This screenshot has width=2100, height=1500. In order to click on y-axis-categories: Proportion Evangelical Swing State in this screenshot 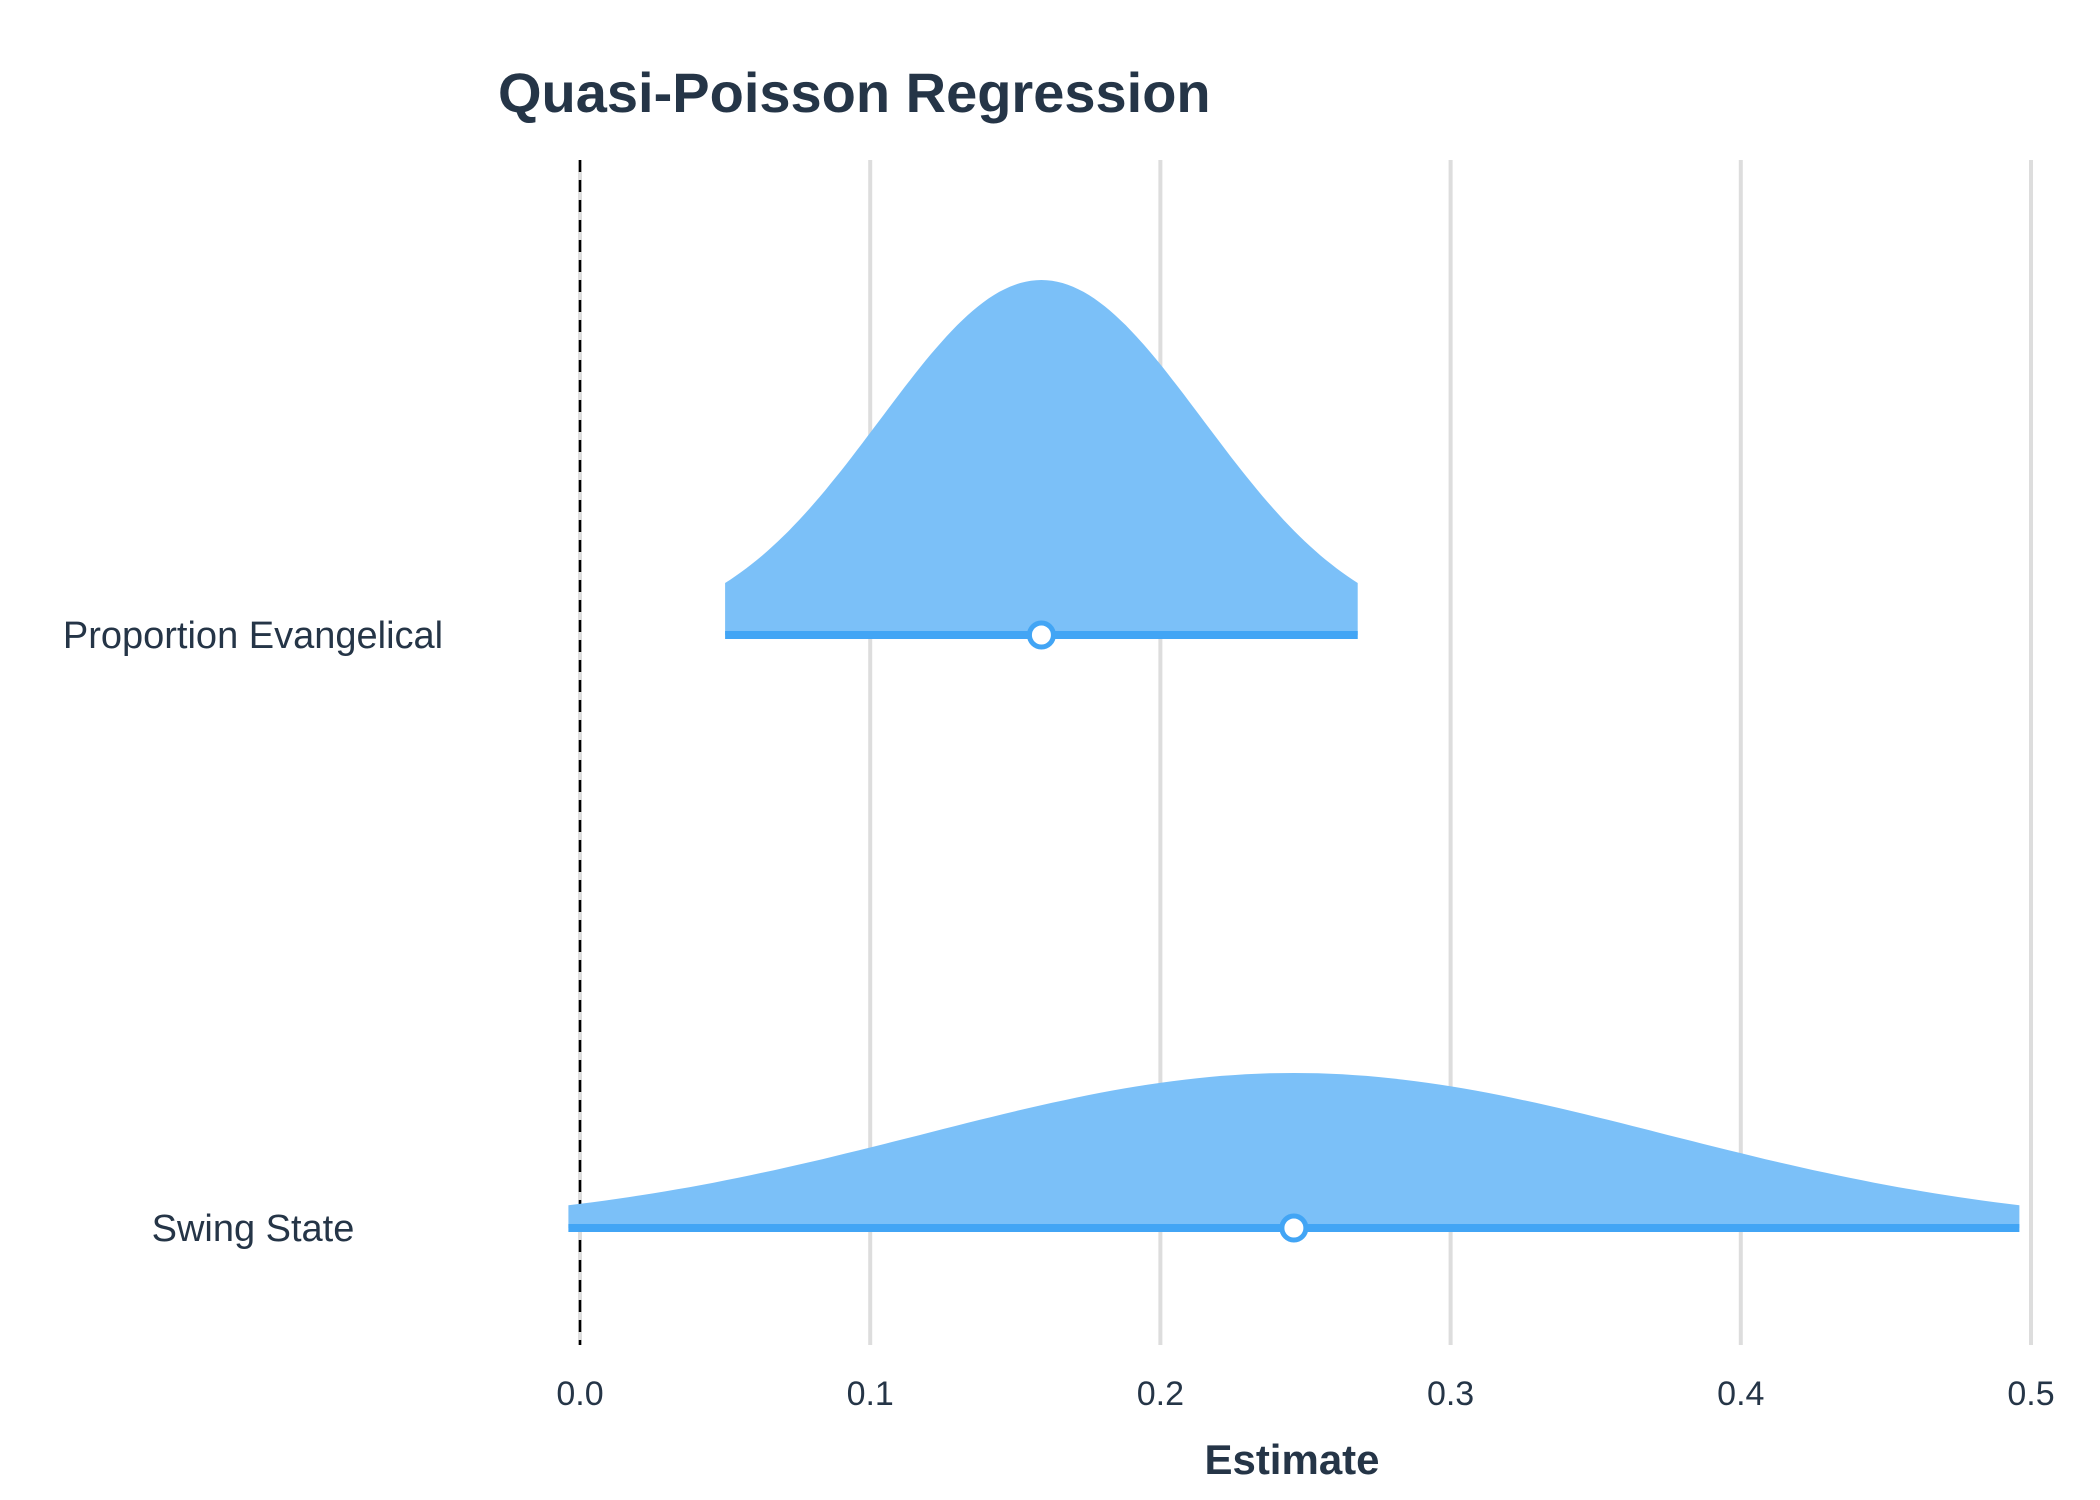, I will do `click(253, 932)`.